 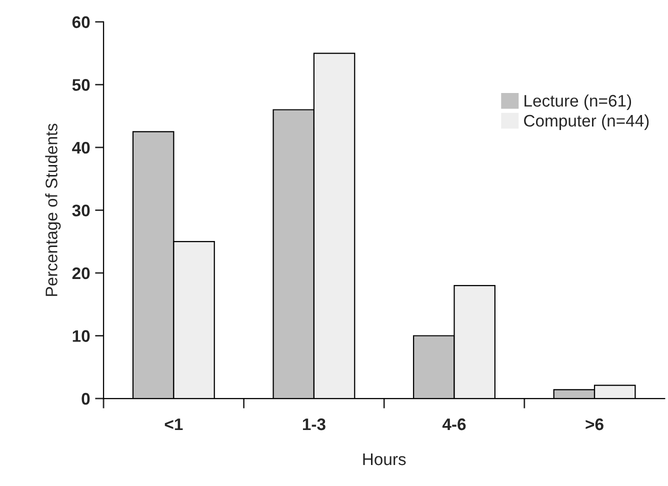 What do you see at coordinates (81, 210) in the screenshot?
I see `y-tick-label: 30` at bounding box center [81, 210].